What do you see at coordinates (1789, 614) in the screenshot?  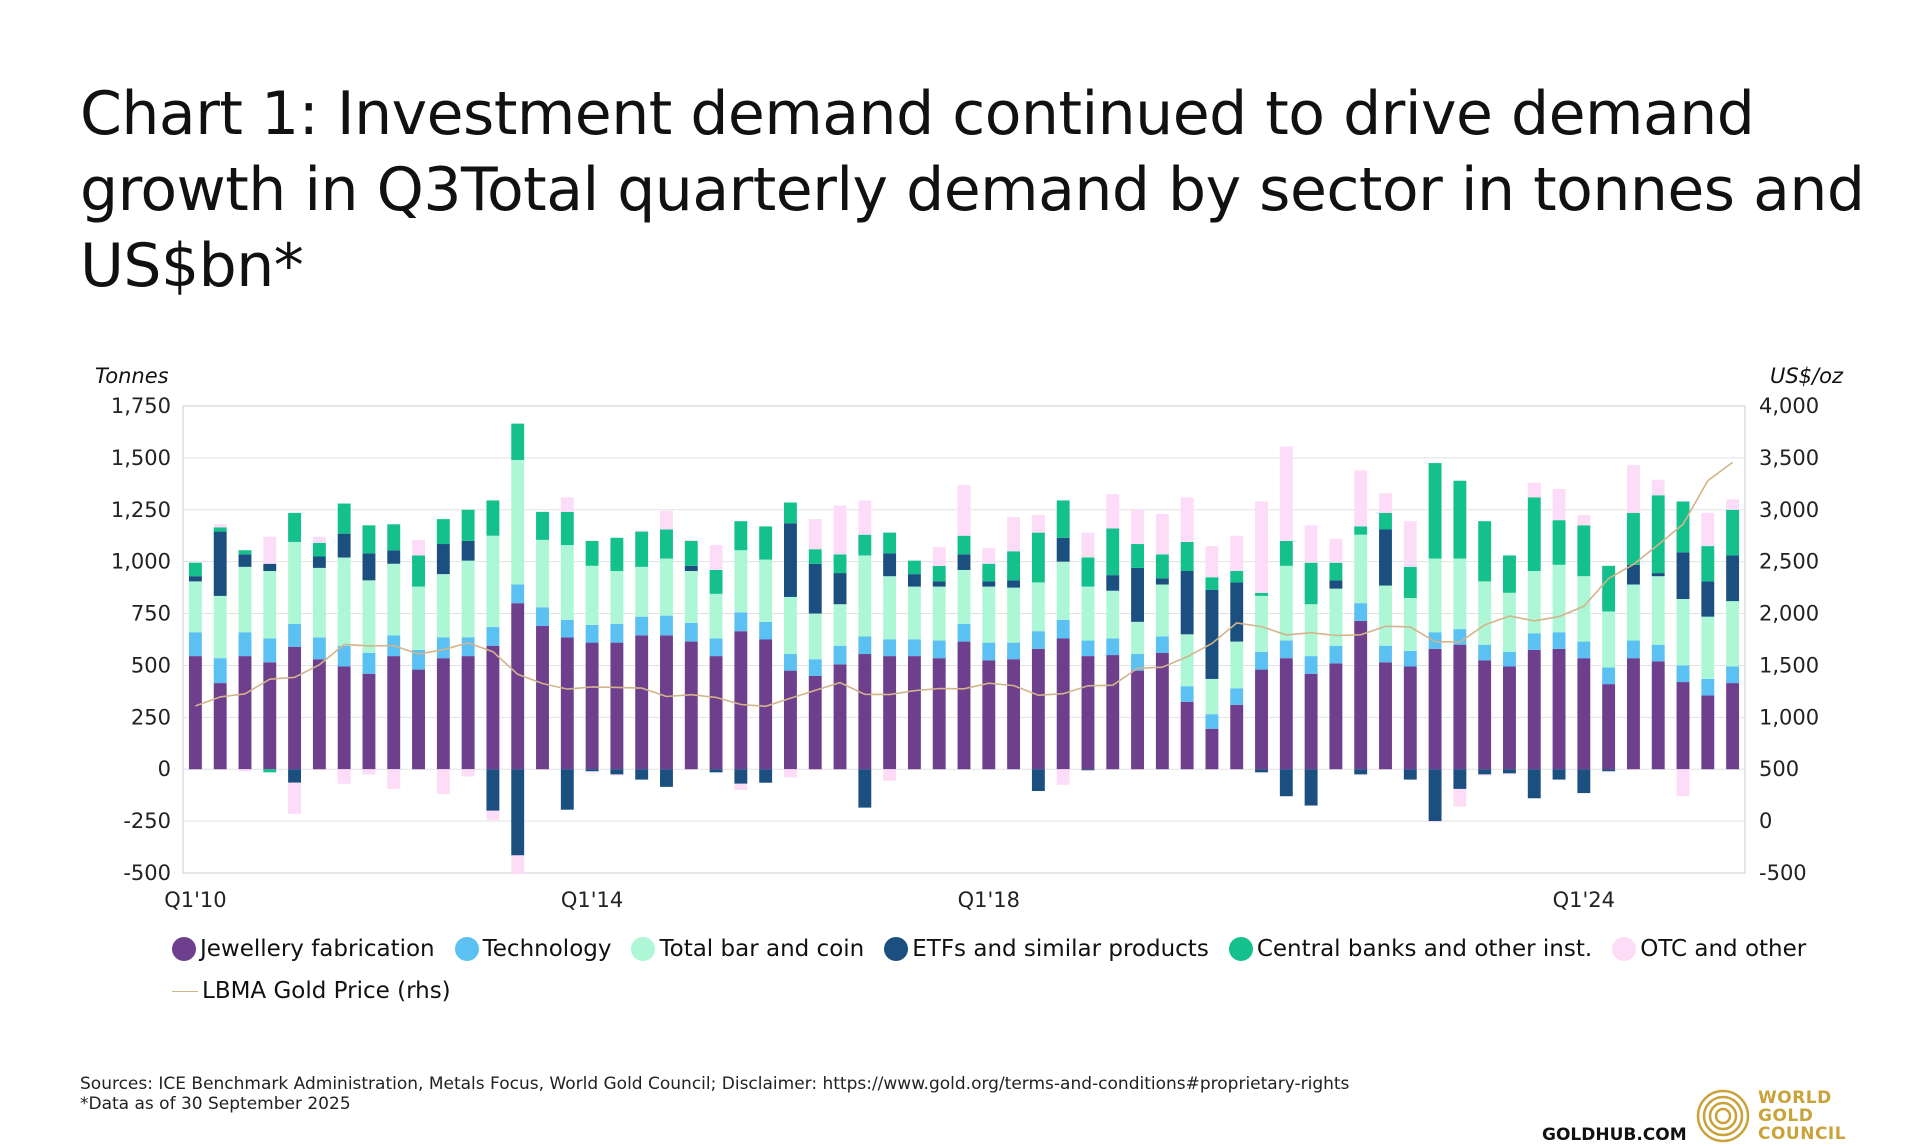 I see `y2-tick-label: 2,000` at bounding box center [1789, 614].